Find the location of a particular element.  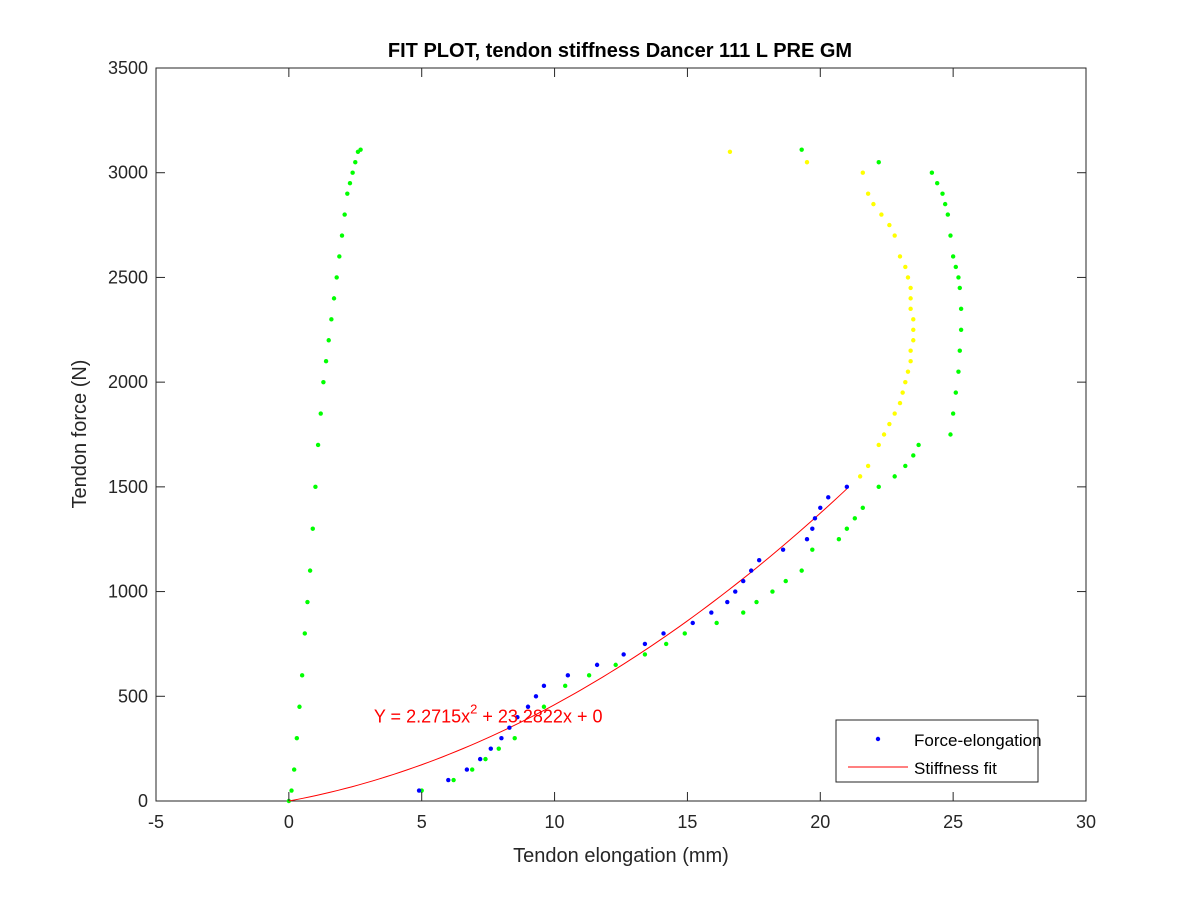

fit-equation-suffix: + 23.2822x + 0 is located at coordinates (539, 716).